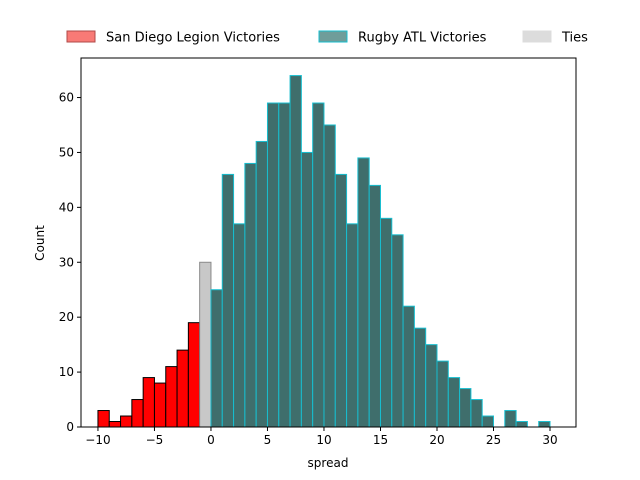  I want to click on y-axis-label: Count, so click(40, 243).